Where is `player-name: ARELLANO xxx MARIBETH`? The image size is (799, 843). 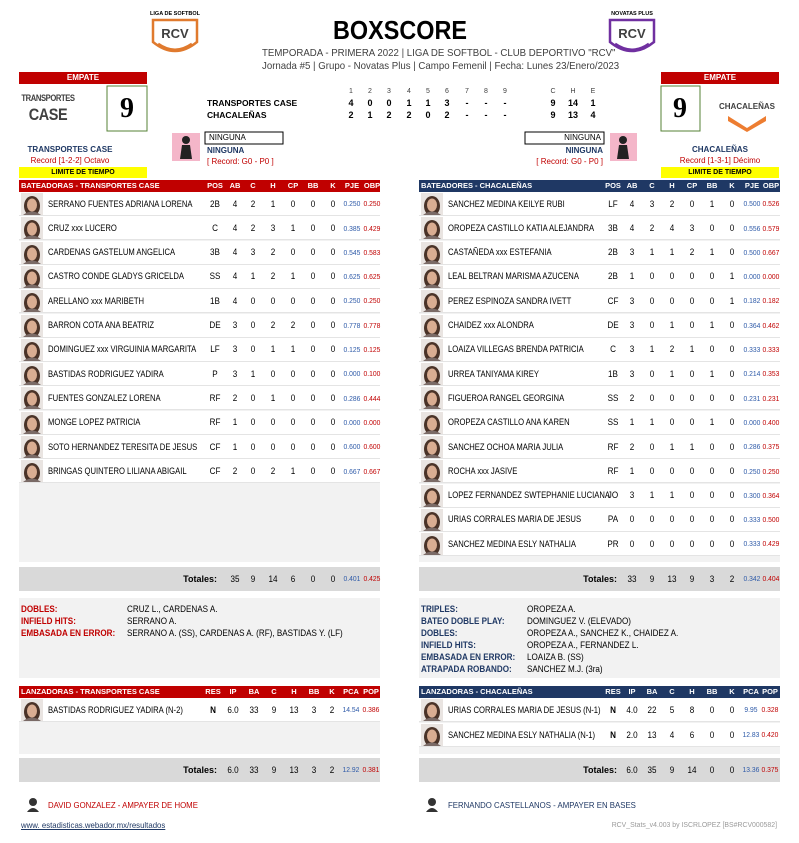 player-name: ARELLANO xxx MARIBETH is located at coordinates (96, 300).